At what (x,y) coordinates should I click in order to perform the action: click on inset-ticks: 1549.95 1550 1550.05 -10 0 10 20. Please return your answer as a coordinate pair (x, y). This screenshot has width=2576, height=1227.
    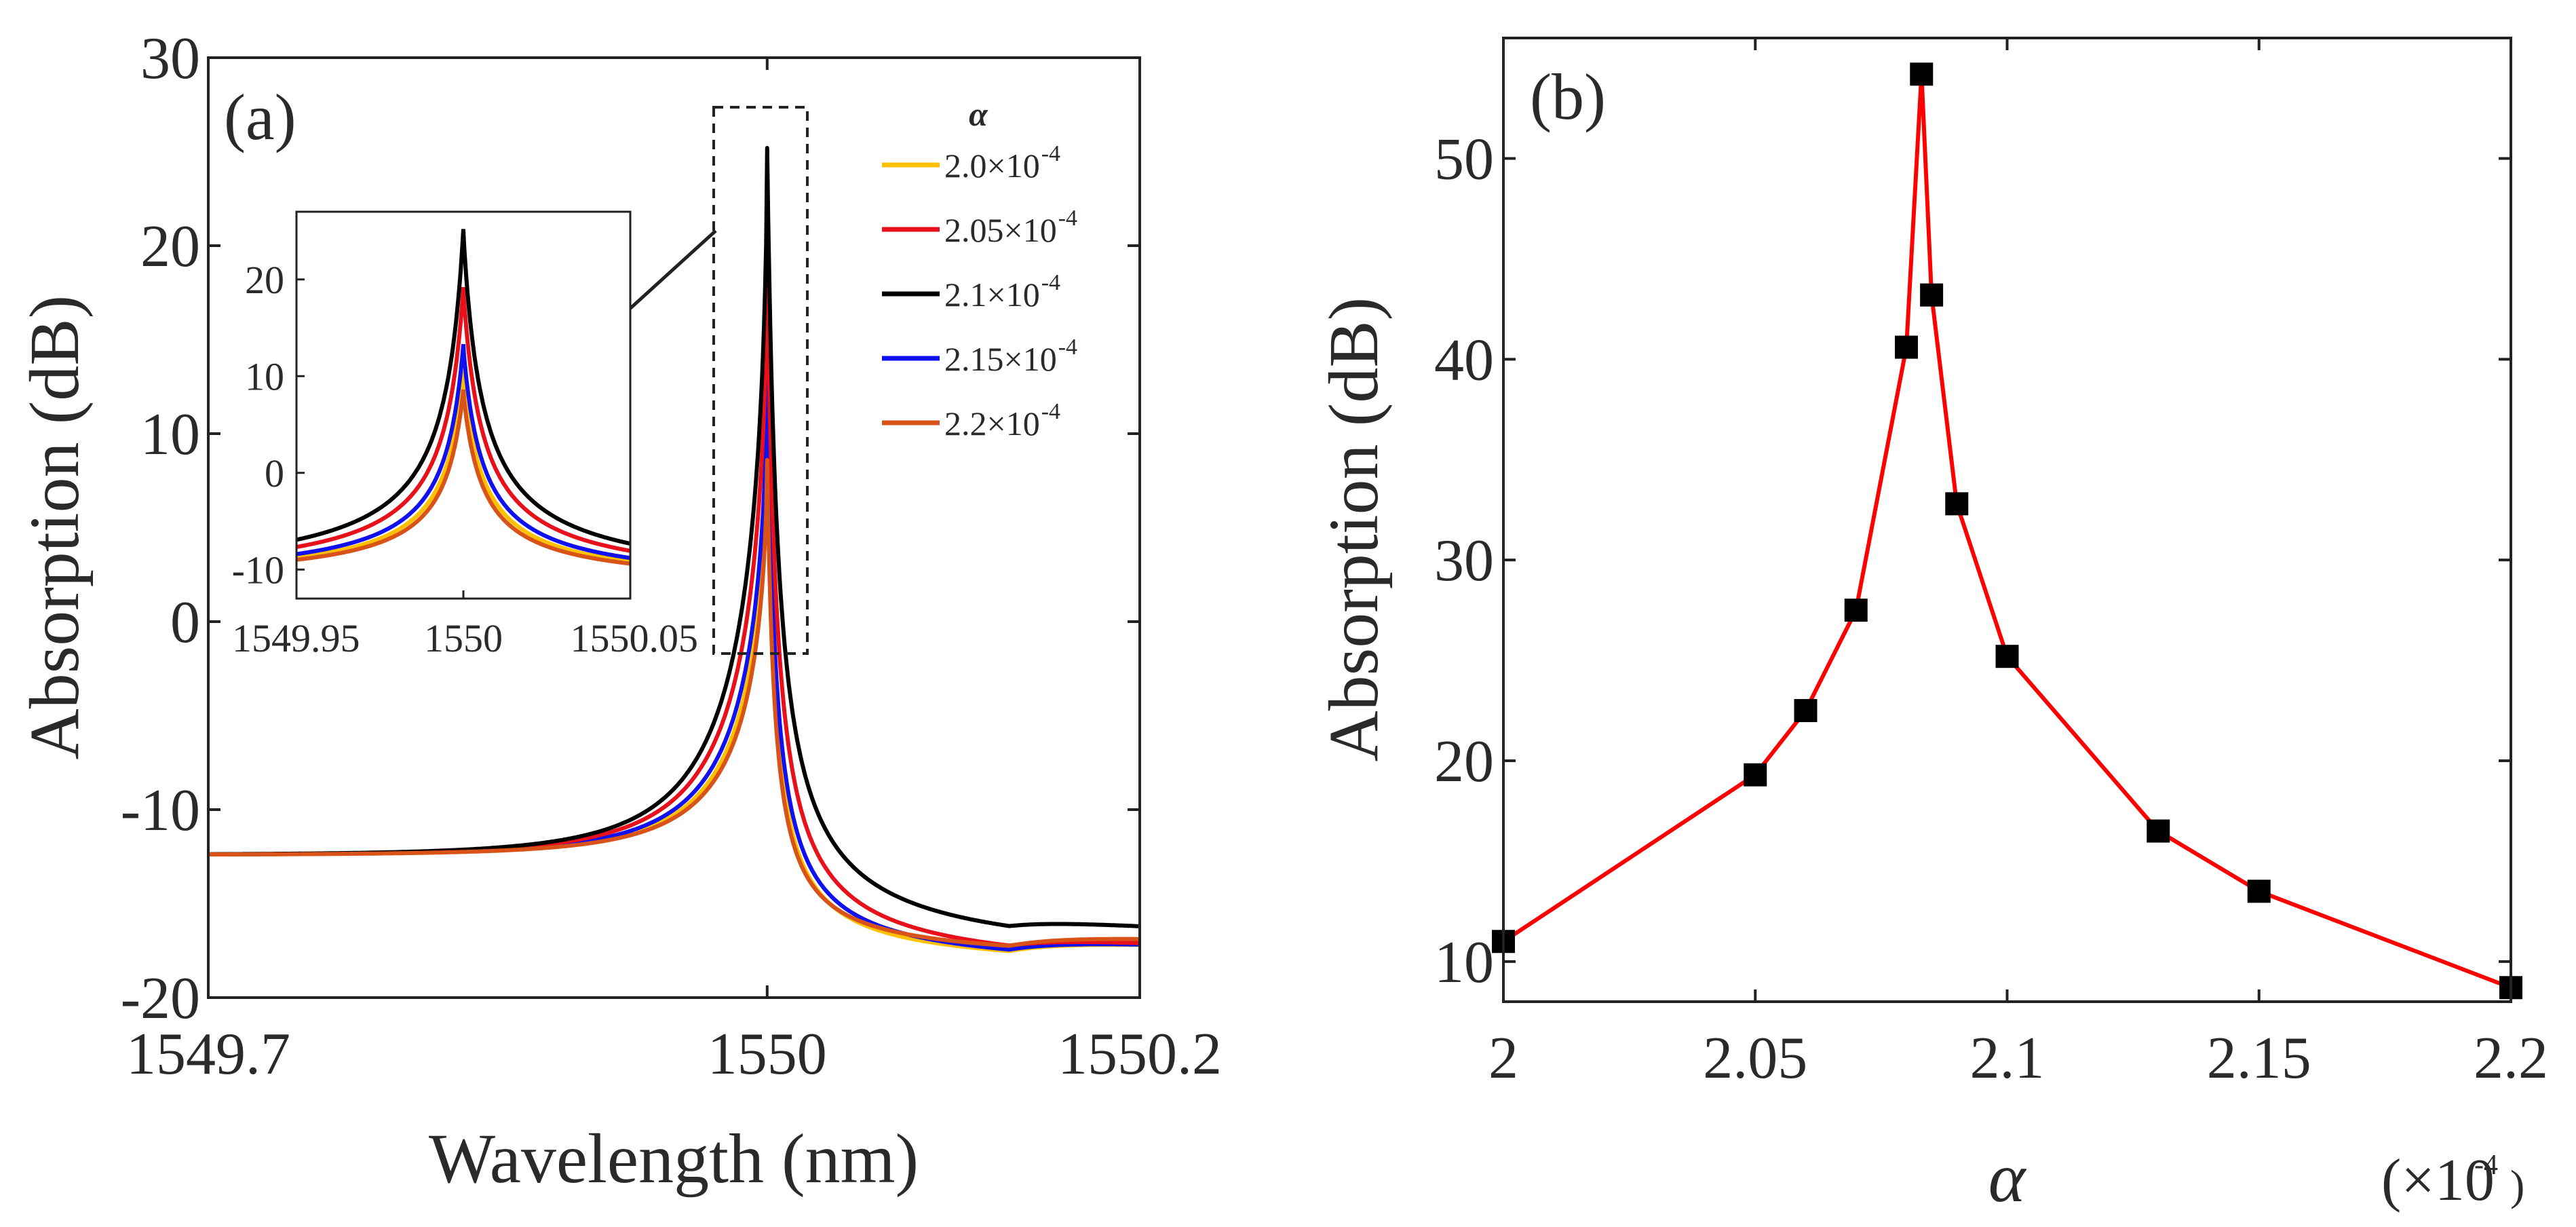
    Looking at the image, I should click on (465, 459).